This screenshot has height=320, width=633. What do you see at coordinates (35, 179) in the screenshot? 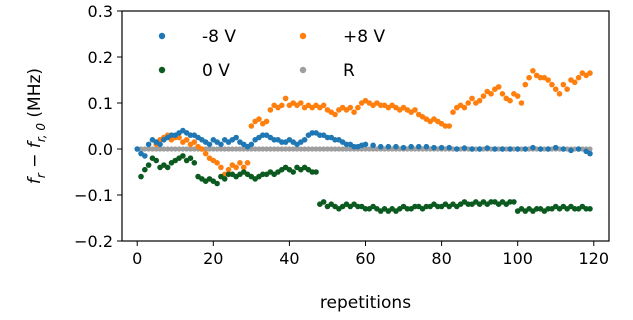
I see `y-axis-label-f: f` at bounding box center [35, 179].